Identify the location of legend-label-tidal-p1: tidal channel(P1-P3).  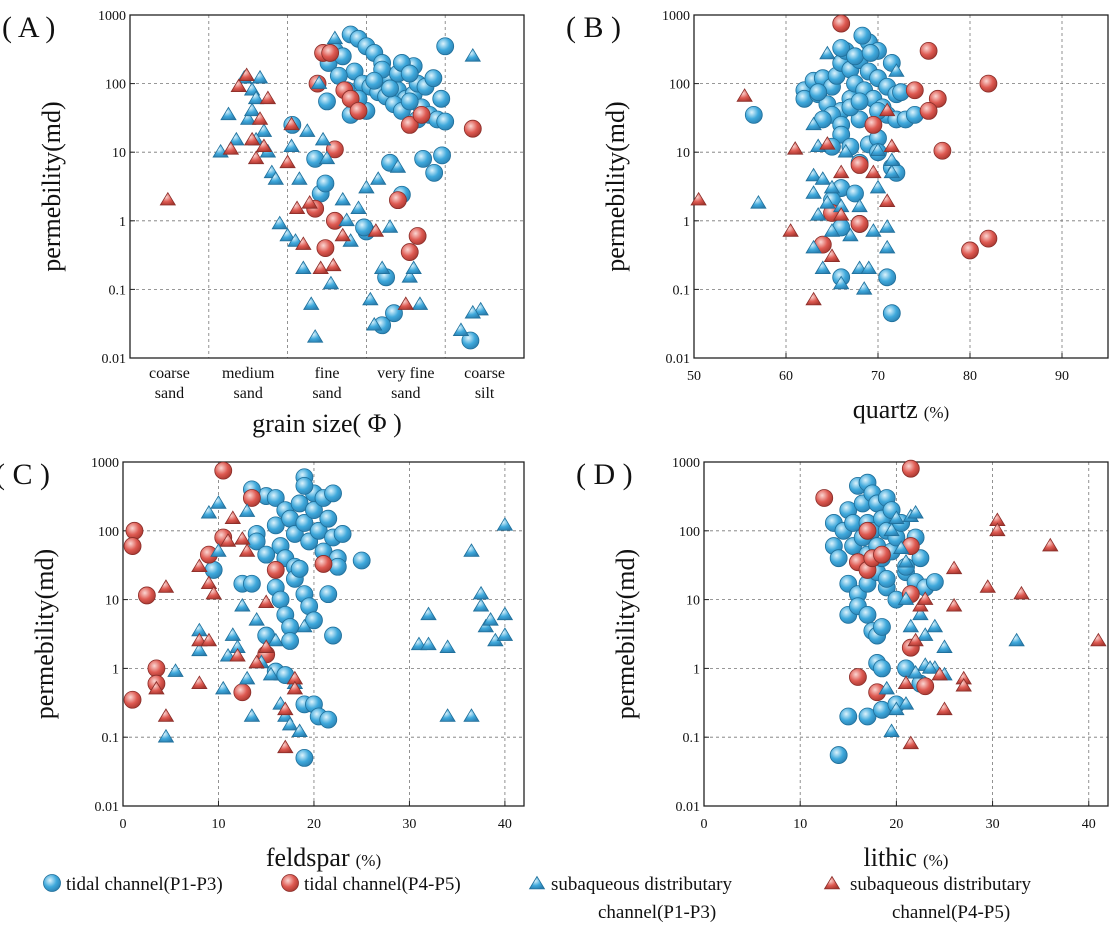
(144, 884).